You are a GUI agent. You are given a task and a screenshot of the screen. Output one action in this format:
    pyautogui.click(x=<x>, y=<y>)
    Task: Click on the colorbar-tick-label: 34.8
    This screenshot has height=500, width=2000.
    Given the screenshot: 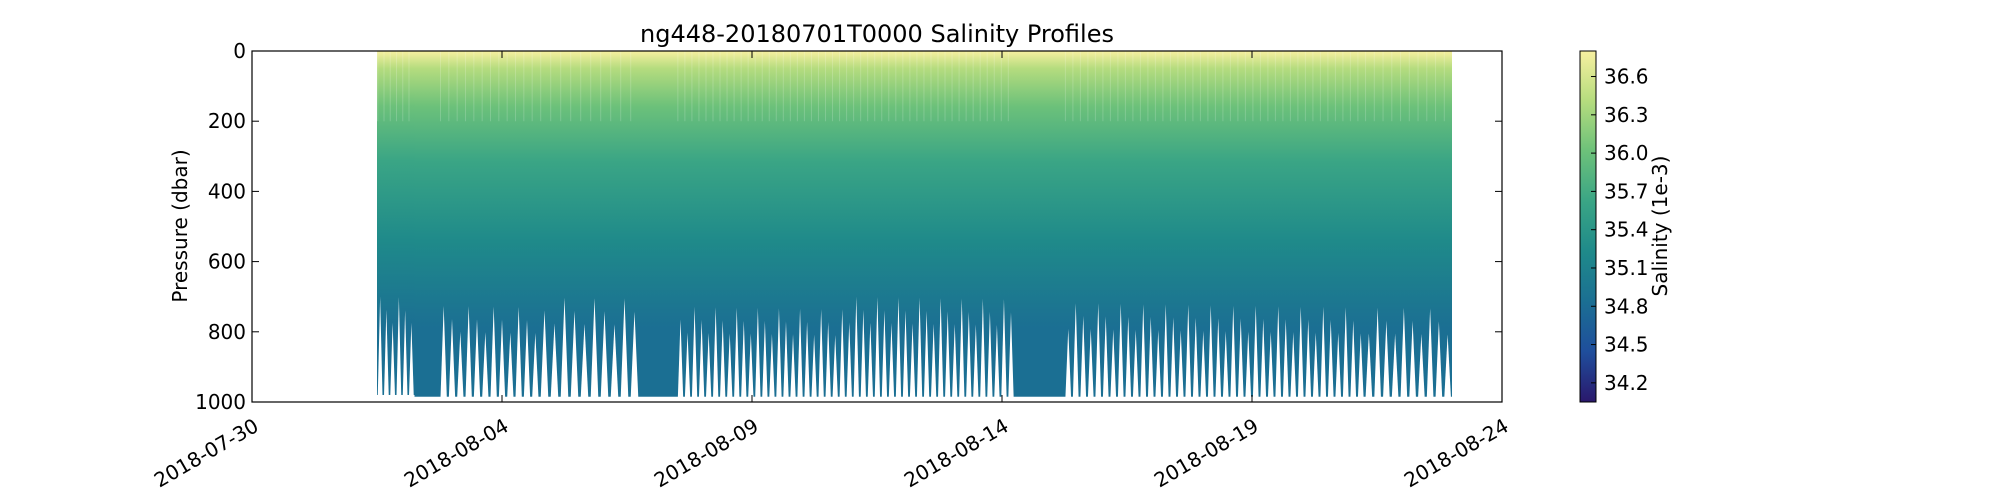 What is the action you would take?
    pyautogui.click(x=1626, y=306)
    